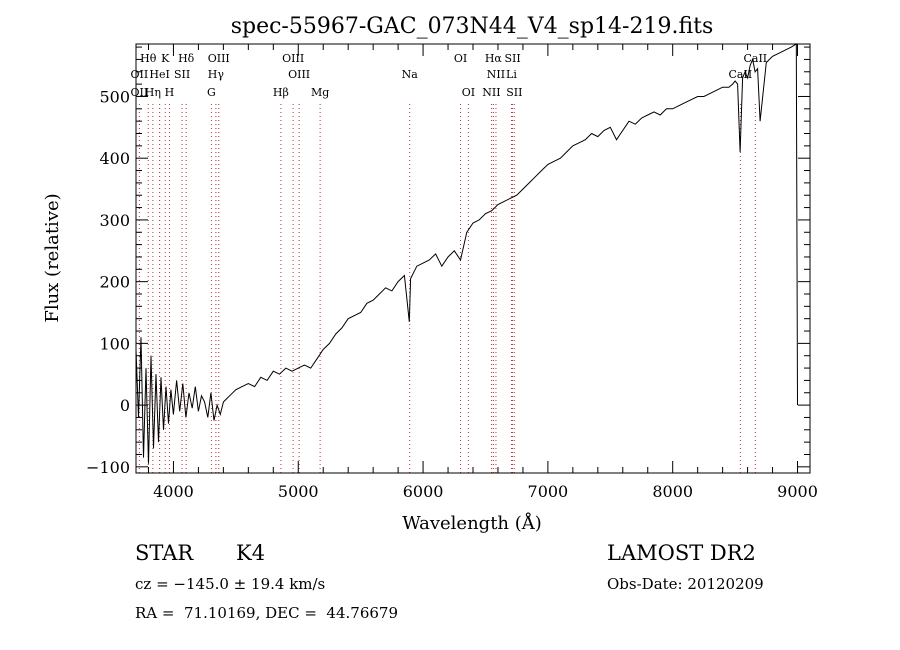 This screenshot has height=650, width=900. Describe the element at coordinates (410, 74) in the screenshot. I see `spectral-line-label: Na` at that location.